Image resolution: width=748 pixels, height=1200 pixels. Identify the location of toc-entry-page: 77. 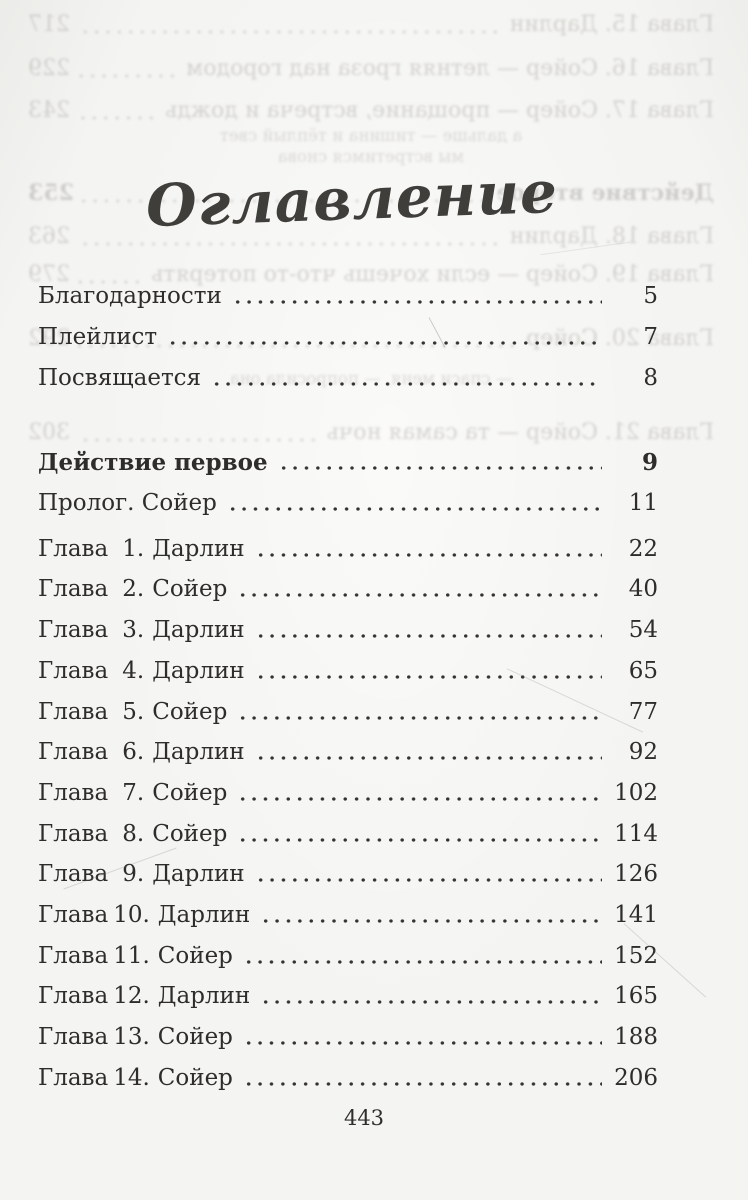
(643, 711).